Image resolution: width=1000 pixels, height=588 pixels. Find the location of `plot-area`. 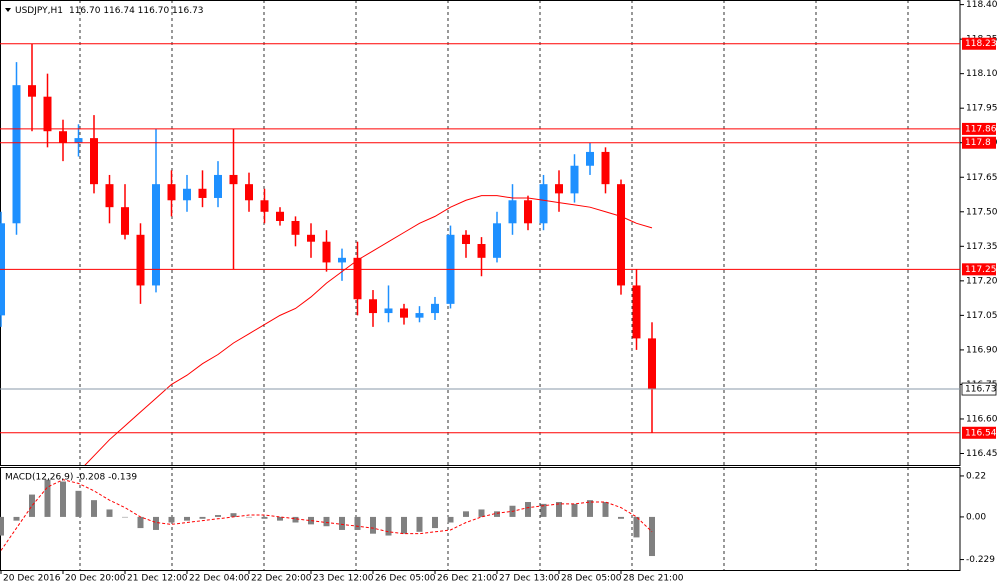

plot-area is located at coordinates (327, 518).